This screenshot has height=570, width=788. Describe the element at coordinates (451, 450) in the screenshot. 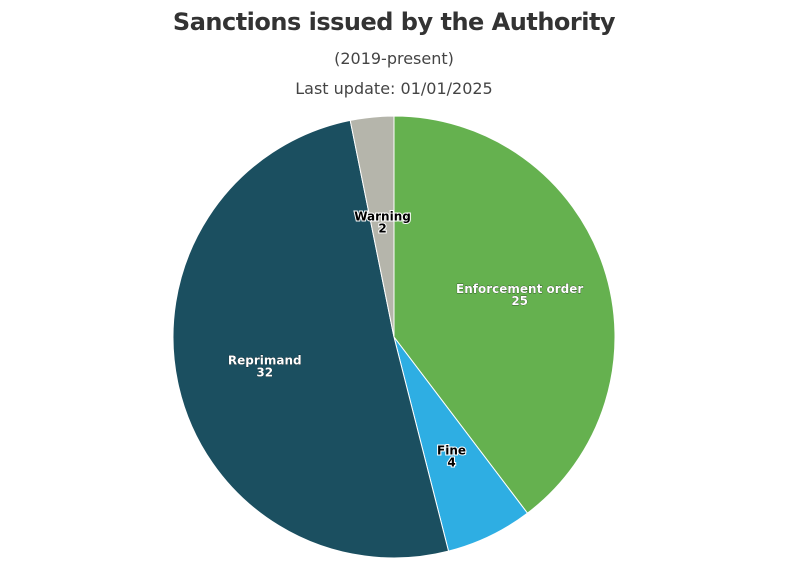

I see `slice-label-fine: Fine` at that location.